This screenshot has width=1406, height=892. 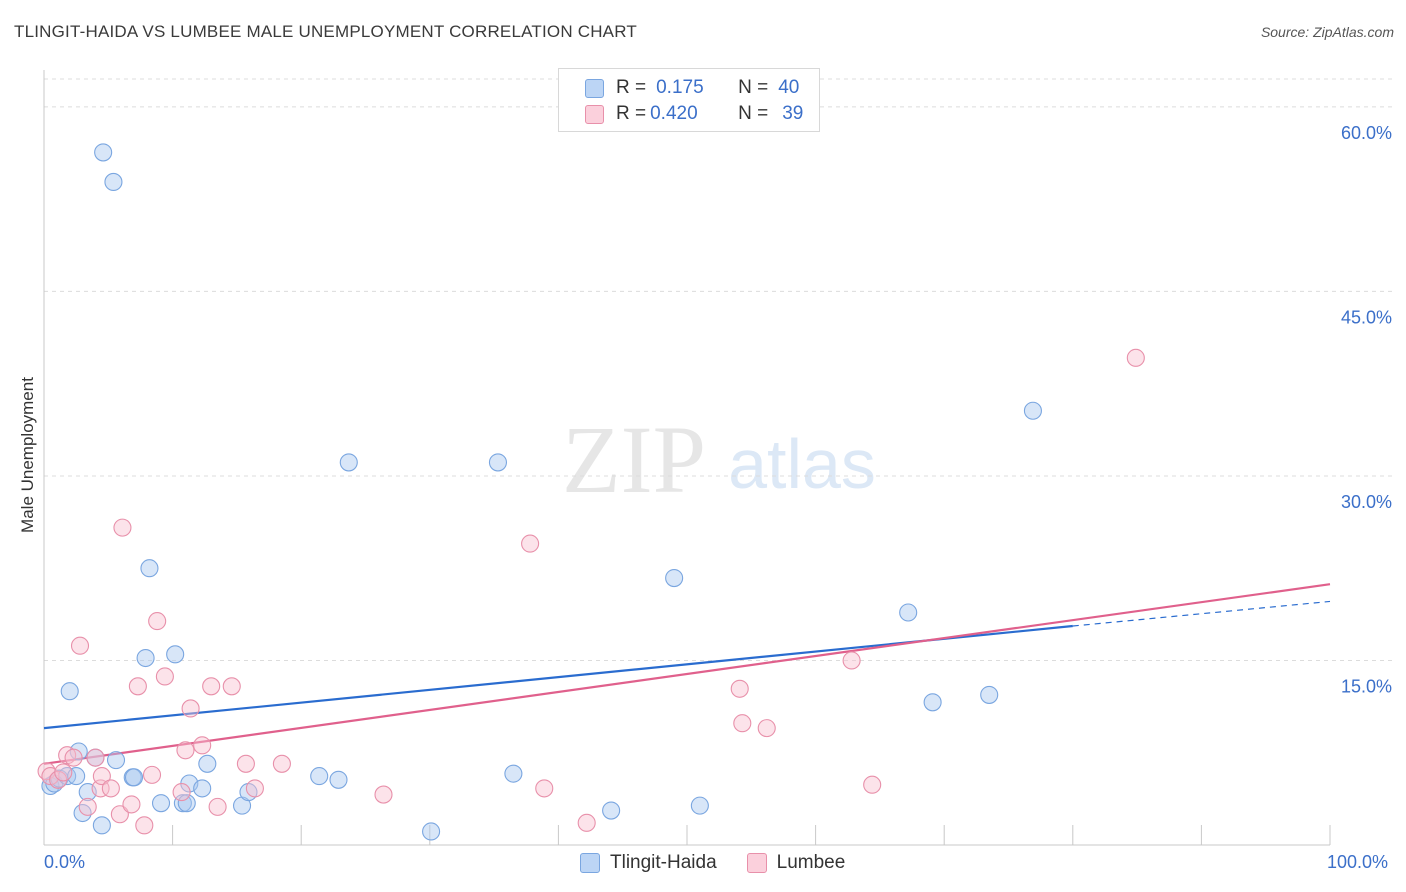 What do you see at coordinates (689, 100) in the screenshot?
I see `correlation-legend: R = 0.175 N = 40 R = 0.420 N = 39` at bounding box center [689, 100].